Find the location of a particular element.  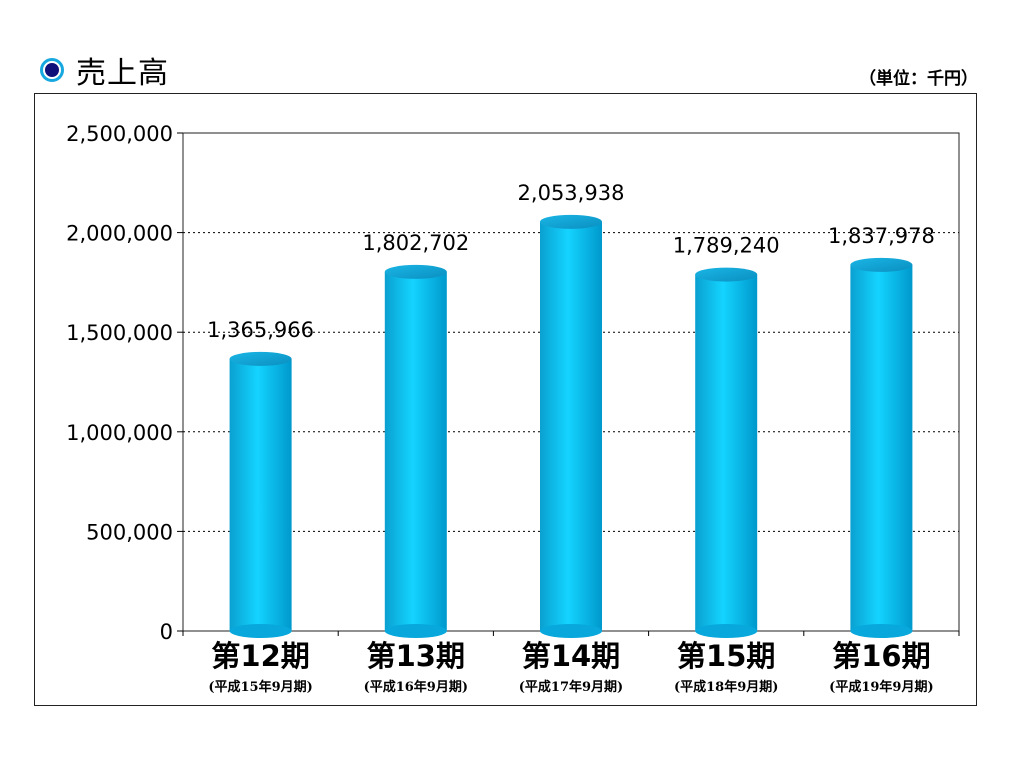

x-sub-label: (平成16年9月期) is located at coordinates (416, 687).